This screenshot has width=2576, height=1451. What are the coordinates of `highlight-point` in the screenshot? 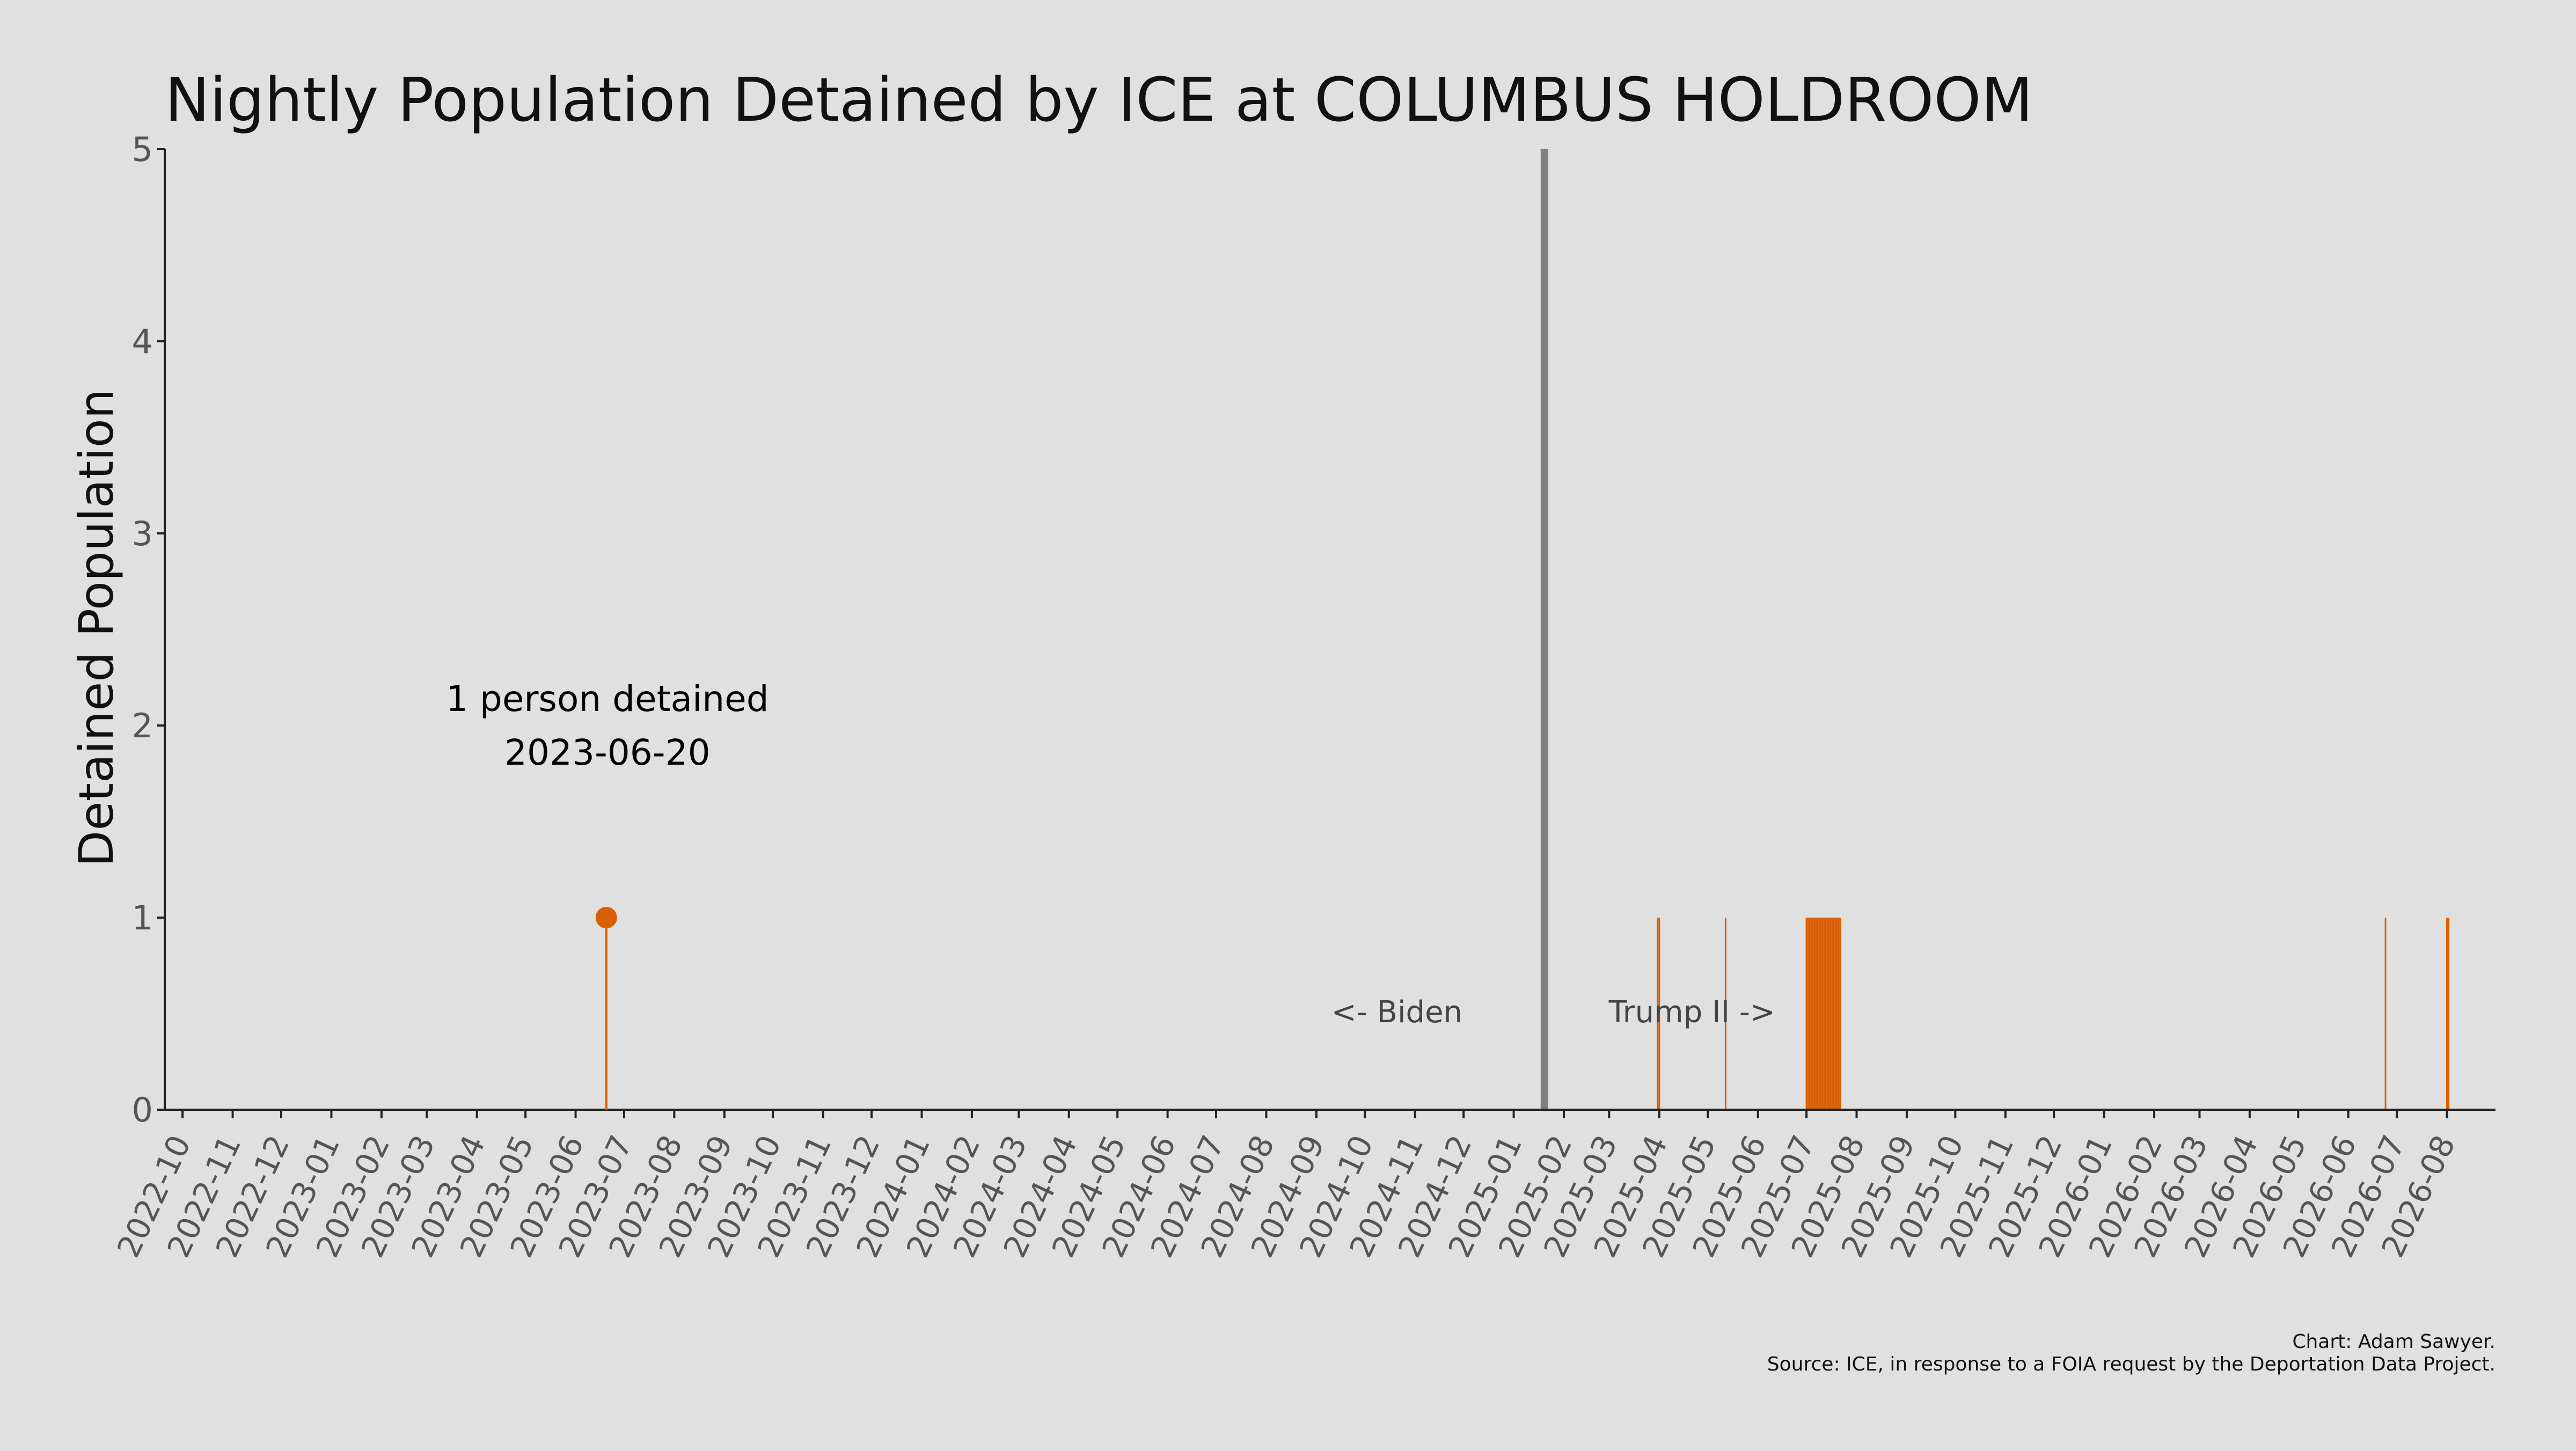 It's located at (606, 917).